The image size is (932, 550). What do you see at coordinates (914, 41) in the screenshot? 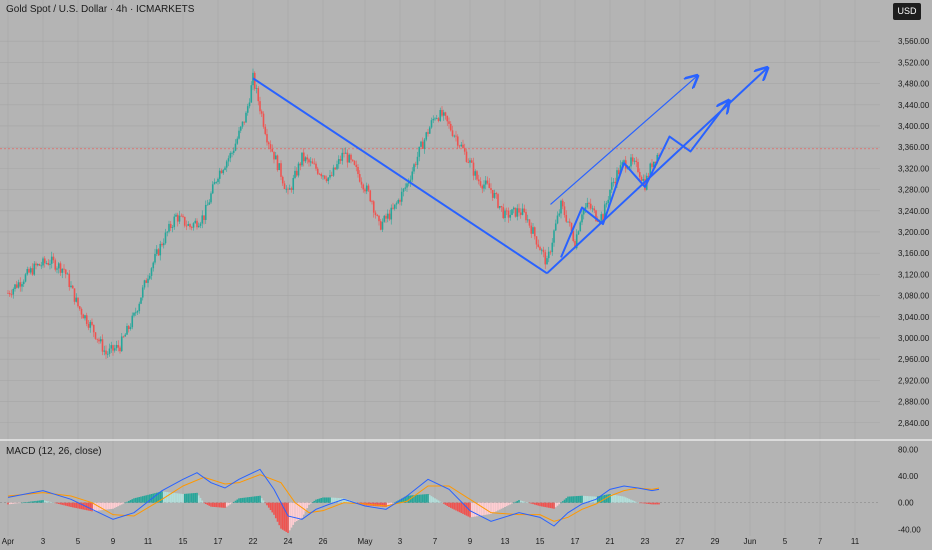
I see `y-tick-label: 3,560.00` at bounding box center [914, 41].